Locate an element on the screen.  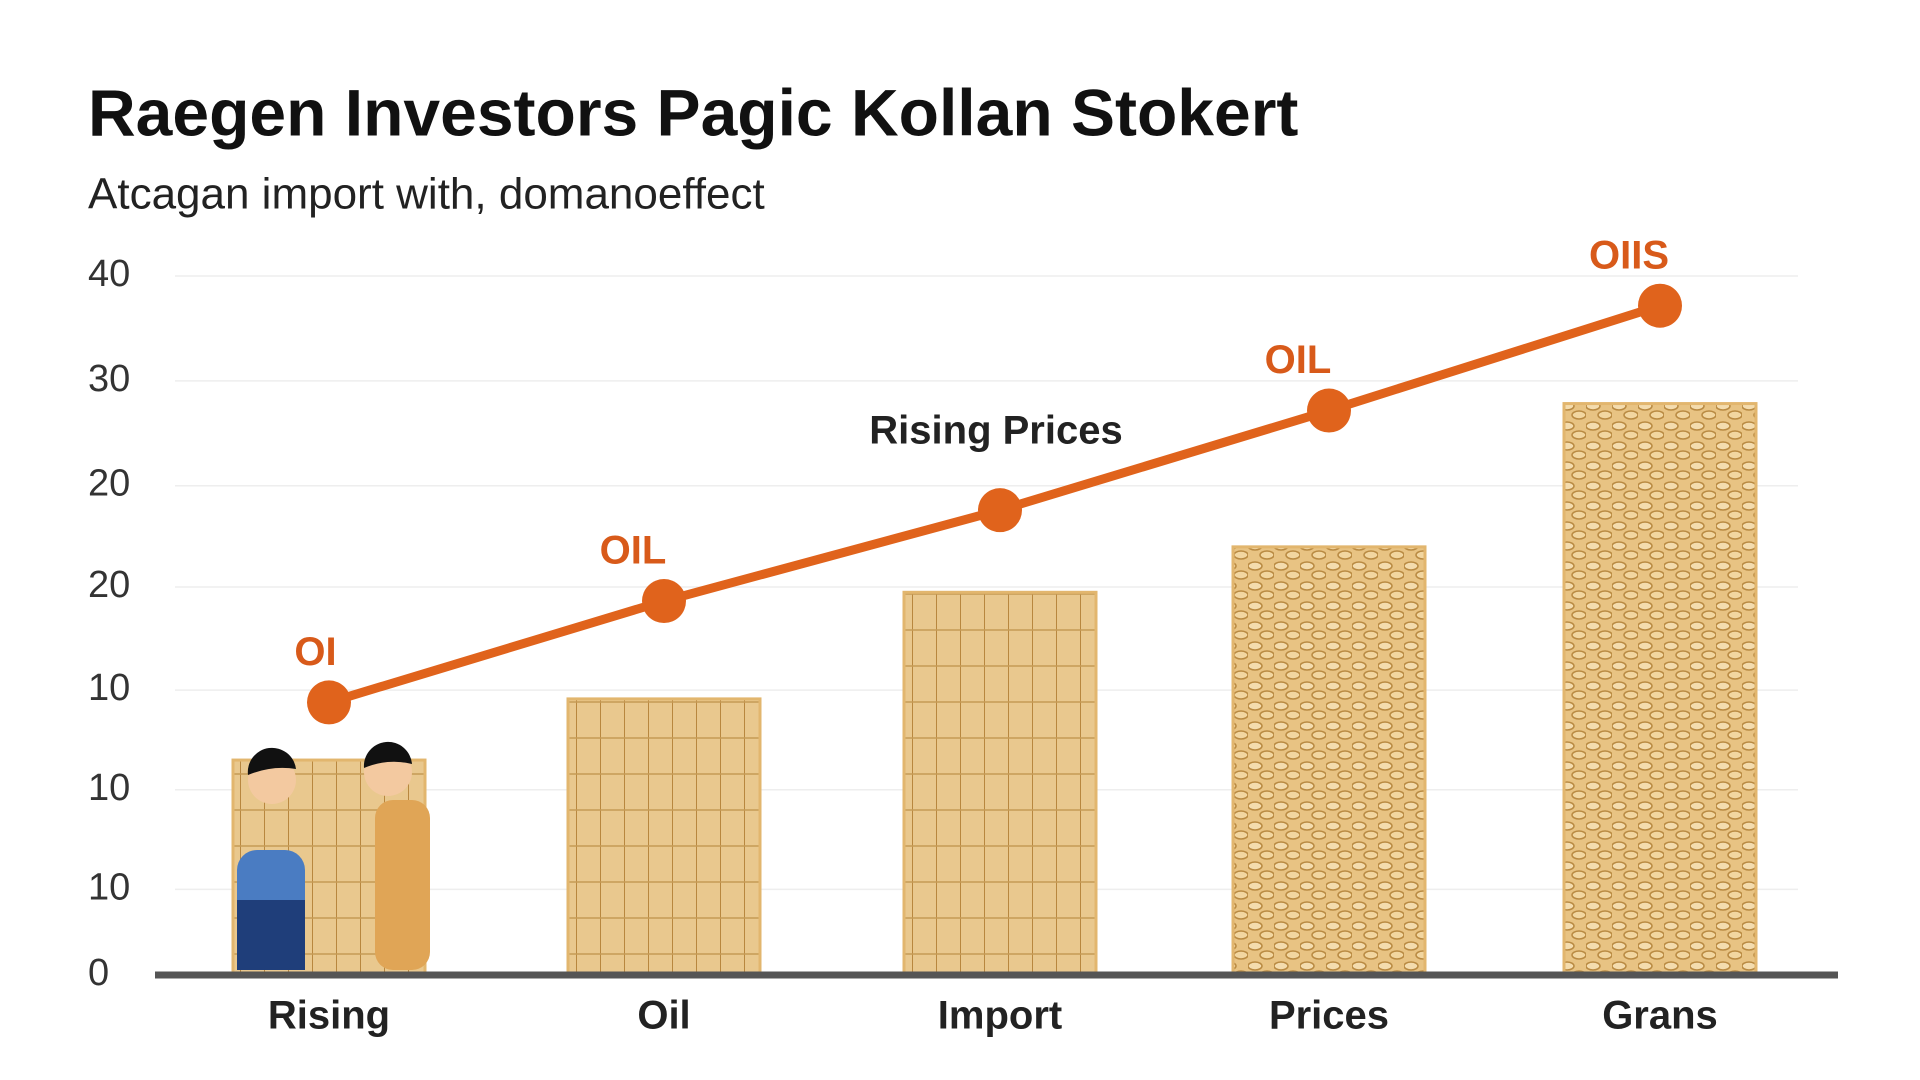
annotation: Rising Prices is located at coordinates (995, 431).